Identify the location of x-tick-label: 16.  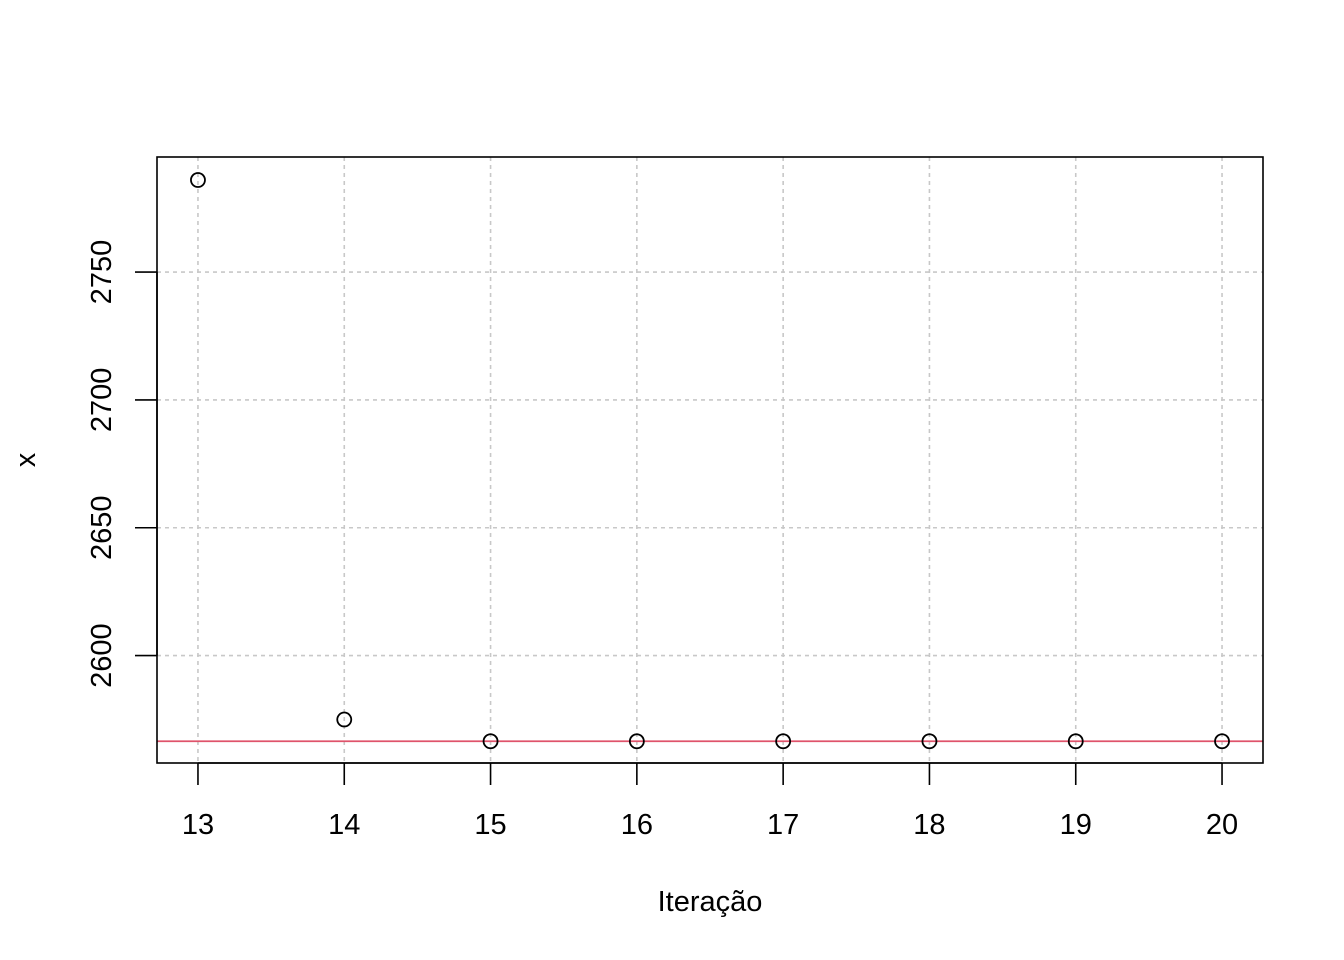
(637, 825).